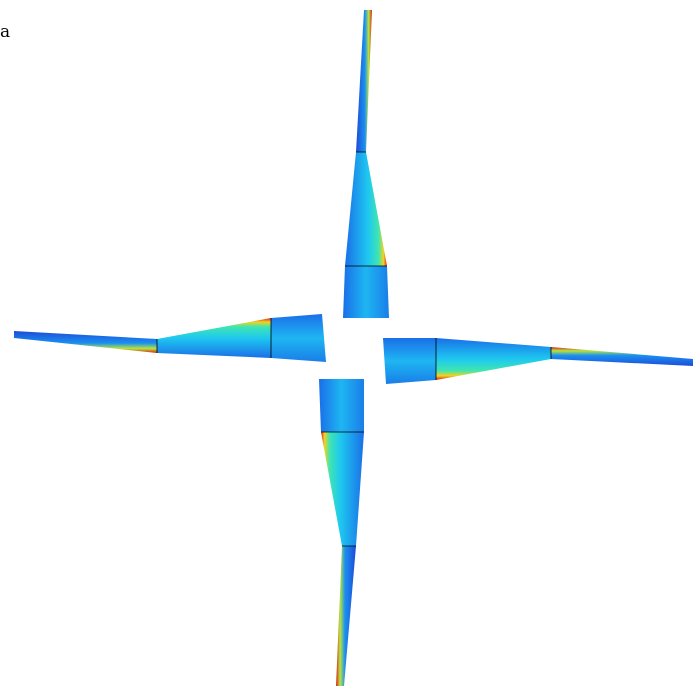  Describe the element at coordinates (364, 81) in the screenshot. I see `arm-top-tip-segment` at that location.